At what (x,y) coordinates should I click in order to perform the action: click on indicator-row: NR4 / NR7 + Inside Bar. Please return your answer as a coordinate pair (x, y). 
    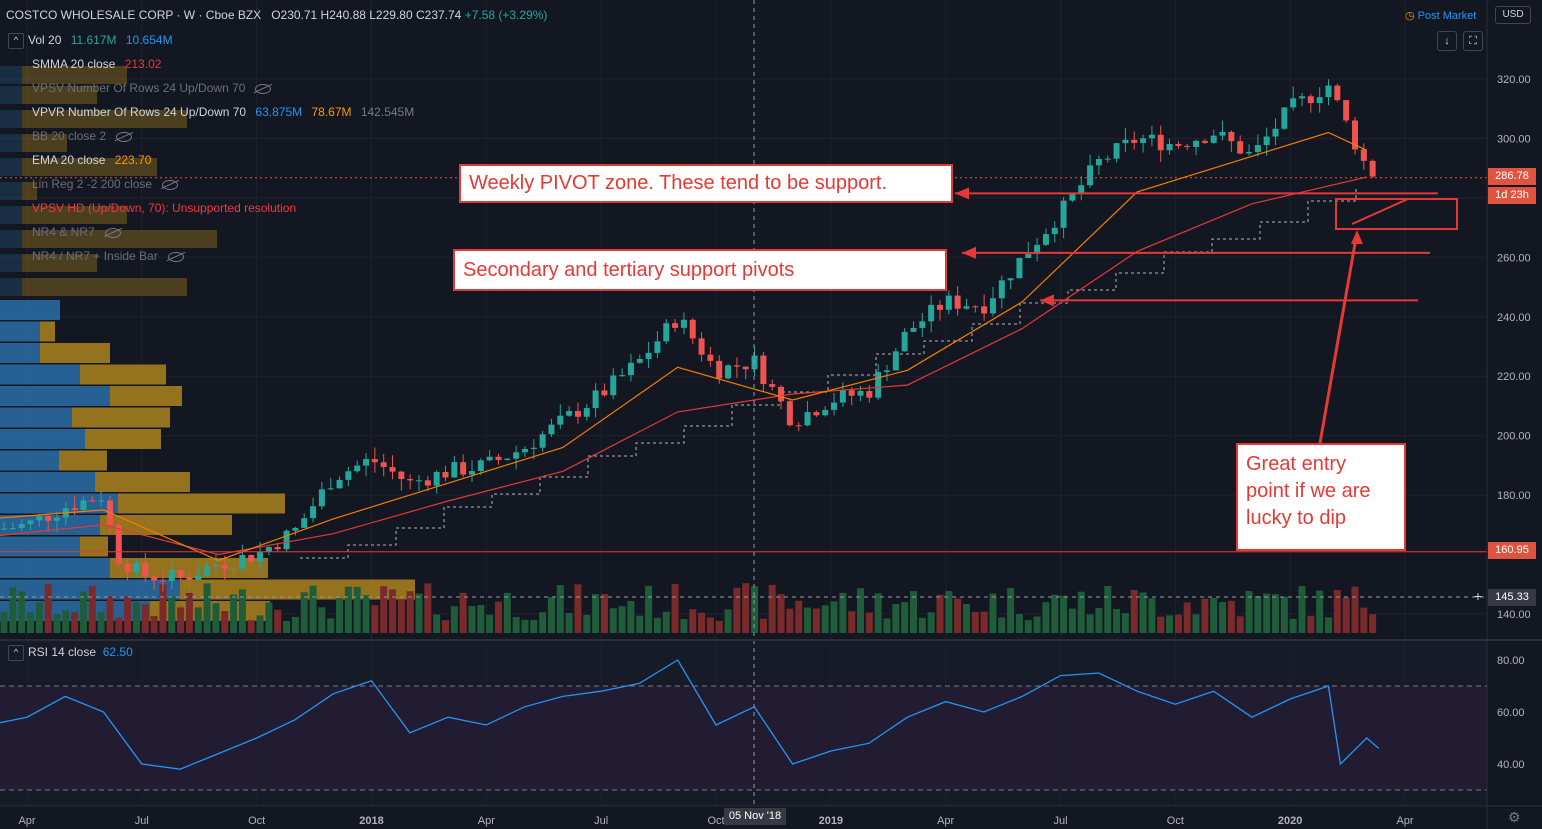
    Looking at the image, I should click on (108, 256).